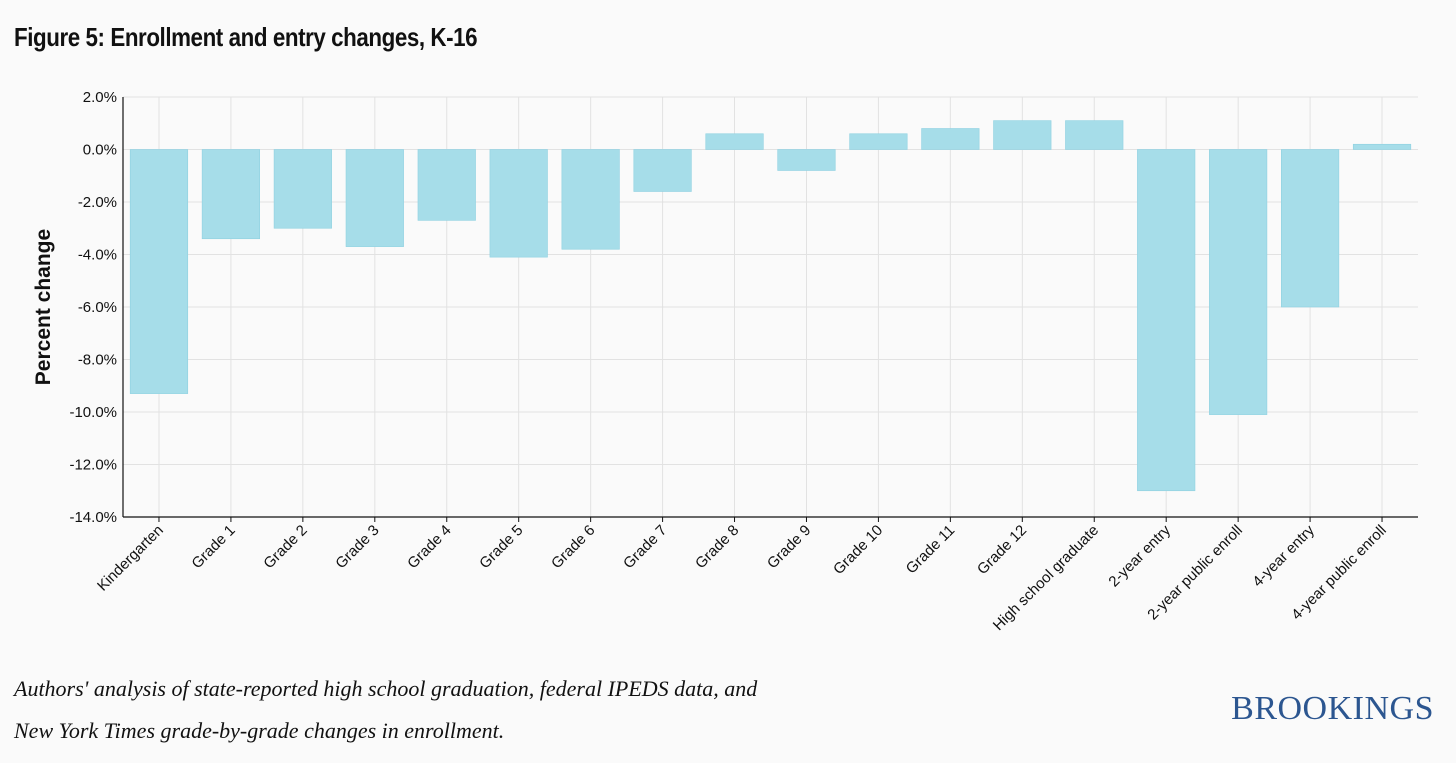  What do you see at coordinates (930, 549) in the screenshot?
I see `x-tick-label: Grade 11` at bounding box center [930, 549].